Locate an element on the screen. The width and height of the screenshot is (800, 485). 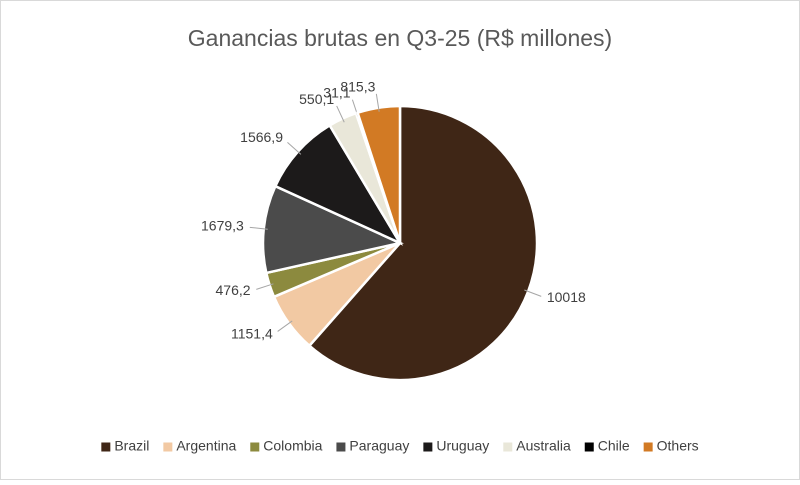
data-label: 10018 is located at coordinates (566, 297).